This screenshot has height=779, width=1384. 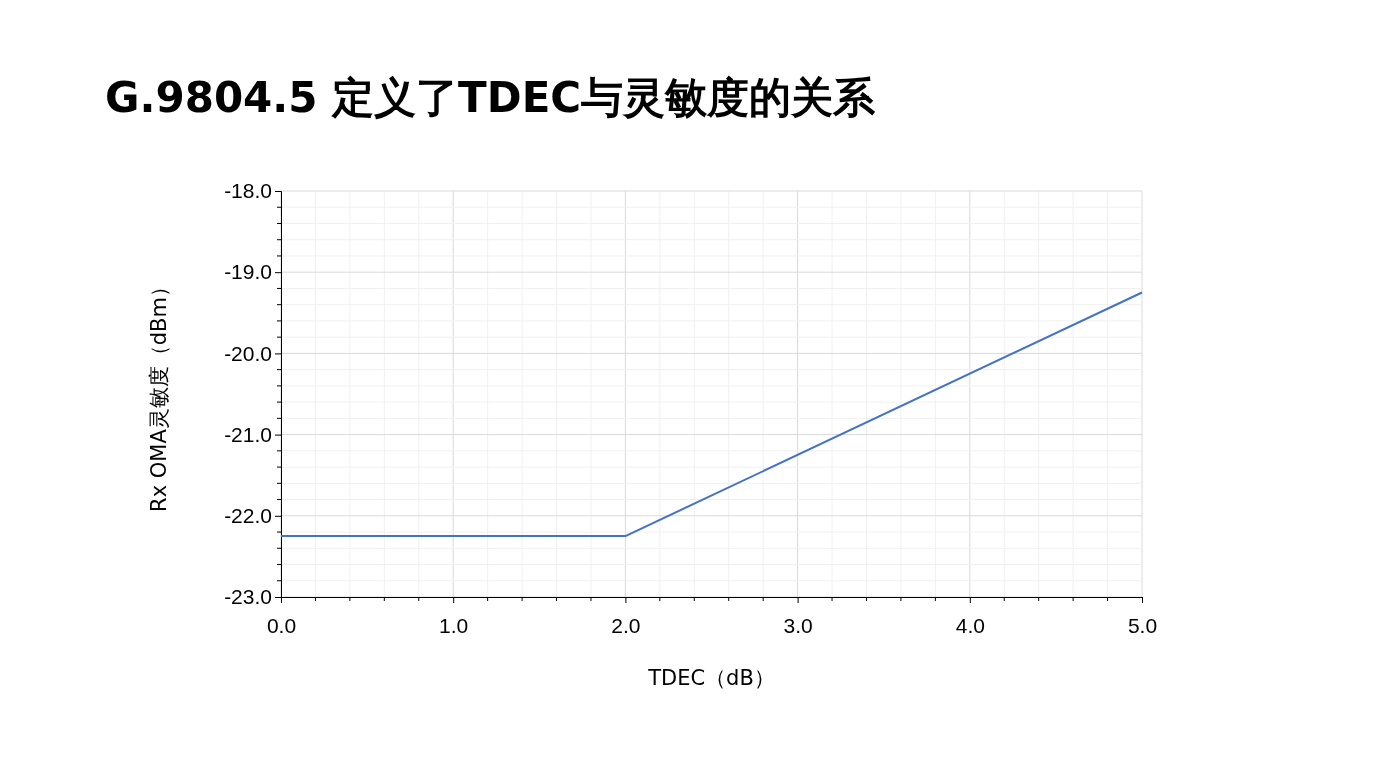 What do you see at coordinates (1142, 626) in the screenshot?
I see `x-tick-label: 5.0` at bounding box center [1142, 626].